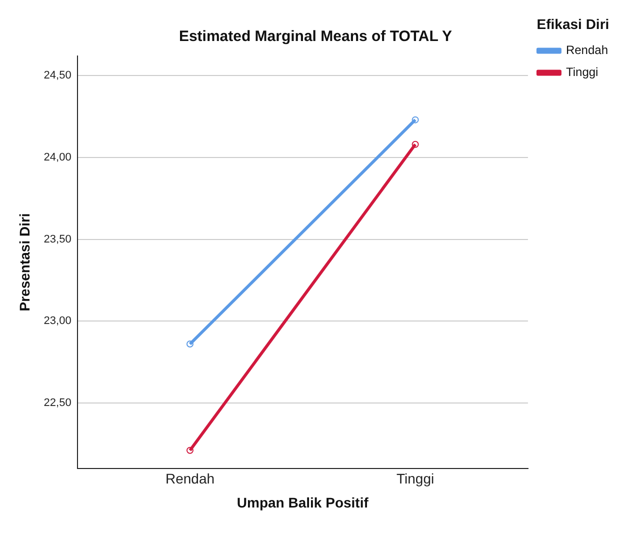  I want to click on y-tick-label: 22,50, so click(58, 402).